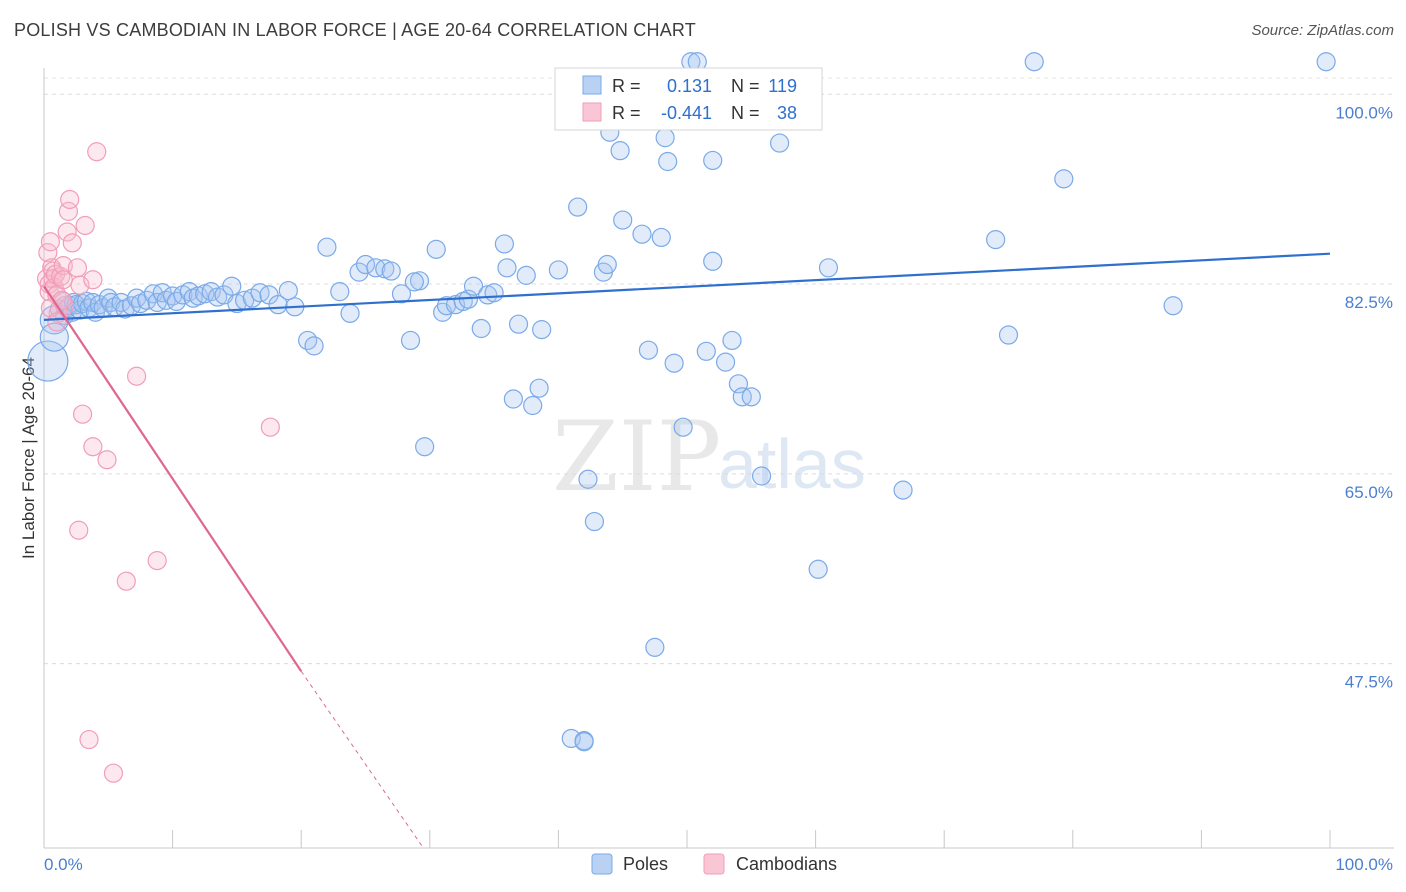 Image resolution: width=1406 pixels, height=892 pixels. What do you see at coordinates (786, 864) in the screenshot?
I see `series-legend-label-cambodians: Cambodians` at bounding box center [786, 864].